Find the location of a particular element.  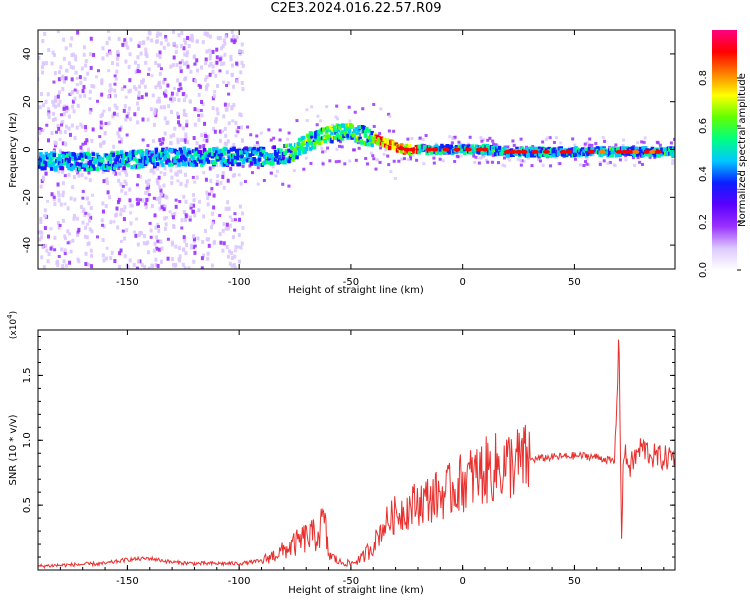

colorbar-tick-label: 0.2 is located at coordinates (703, 222).